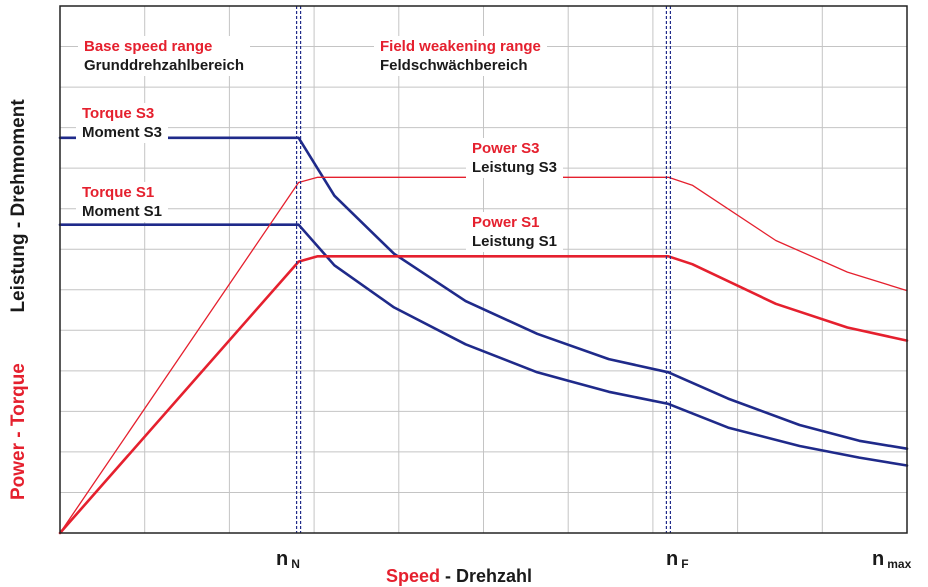 The height and width of the screenshot is (587, 928). Describe the element at coordinates (454, 65) in the screenshot. I see `region-label-field-weakening-de: Feldschwächbereich` at that location.